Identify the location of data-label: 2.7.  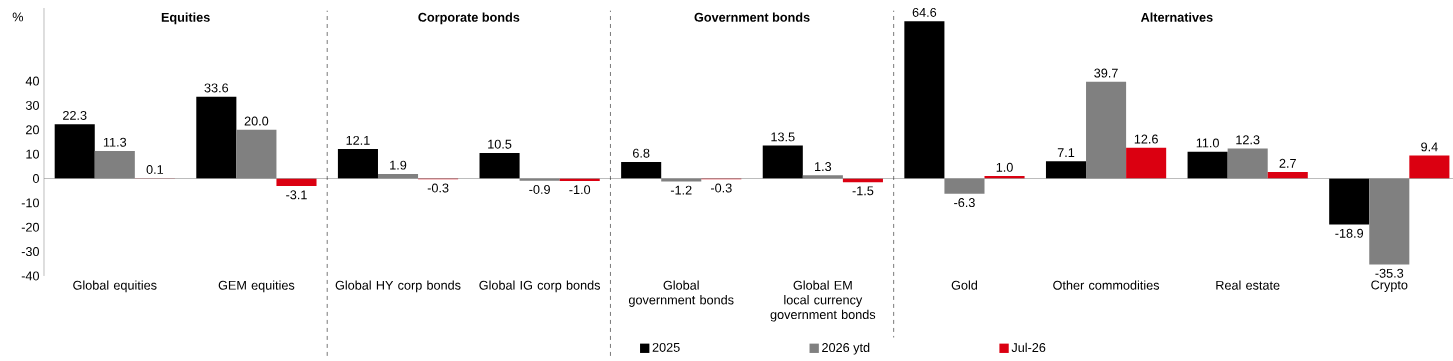
(1287, 163).